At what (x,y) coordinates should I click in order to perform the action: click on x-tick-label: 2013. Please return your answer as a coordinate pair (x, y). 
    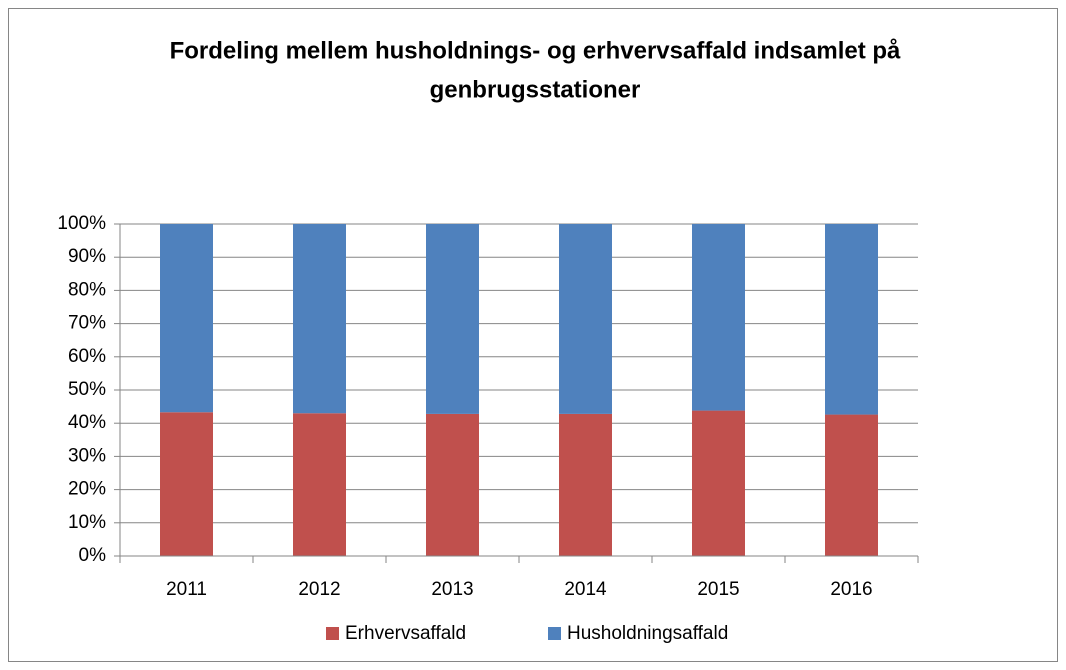
    Looking at the image, I should click on (452, 589).